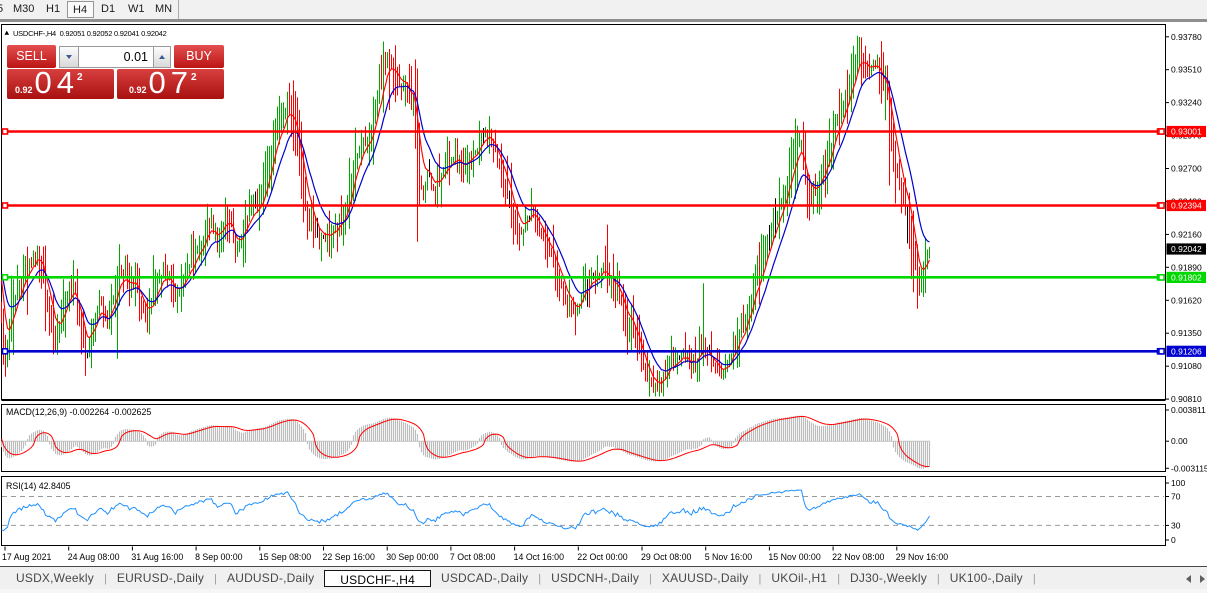 This screenshot has width=1207, height=593. What do you see at coordinates (1173, 540) in the screenshot?
I see `svg-text: 0` at bounding box center [1173, 540].